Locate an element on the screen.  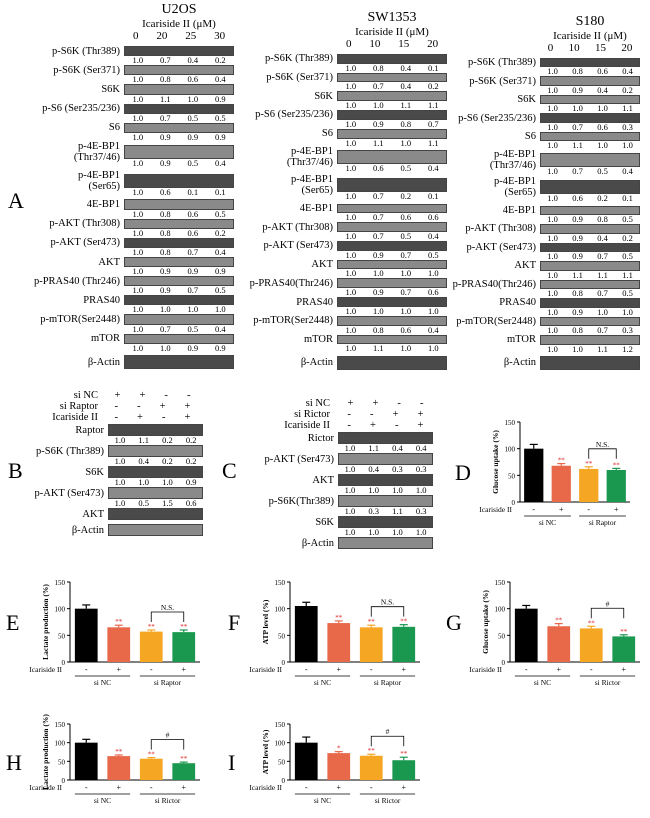
quantification-values: 1.0 0.9 0.5 0.4 is located at coordinates (179, 162).